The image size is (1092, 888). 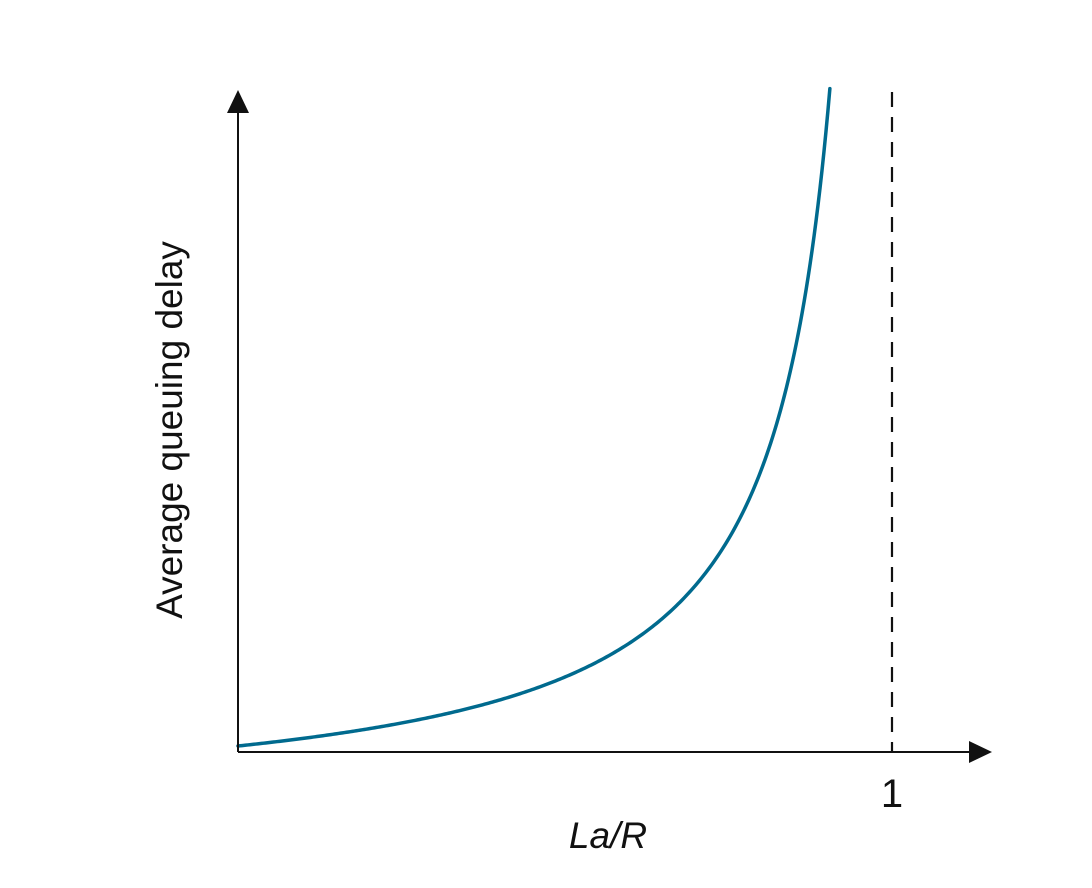 I want to click on x-tick-labels: 1, so click(x=892, y=794).